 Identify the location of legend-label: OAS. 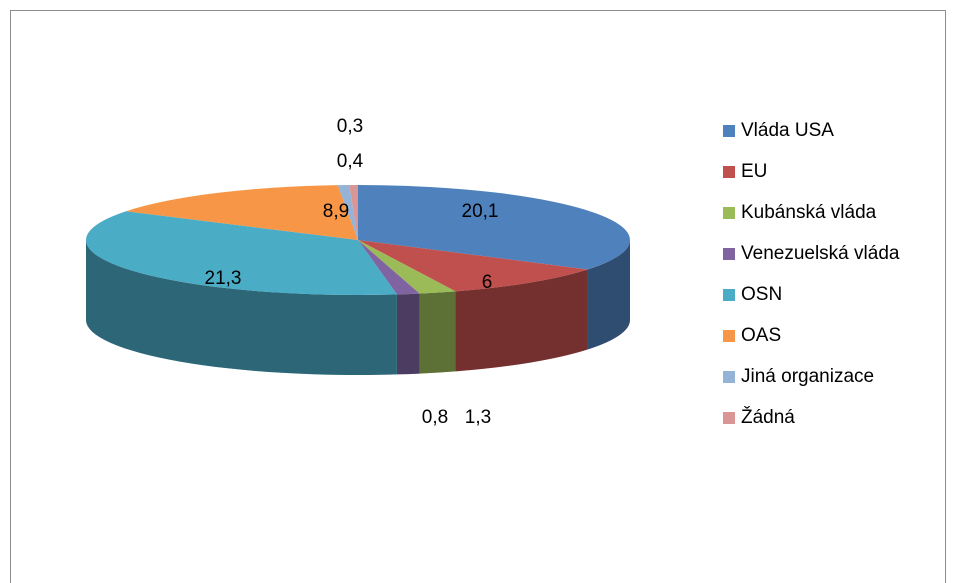
(761, 335).